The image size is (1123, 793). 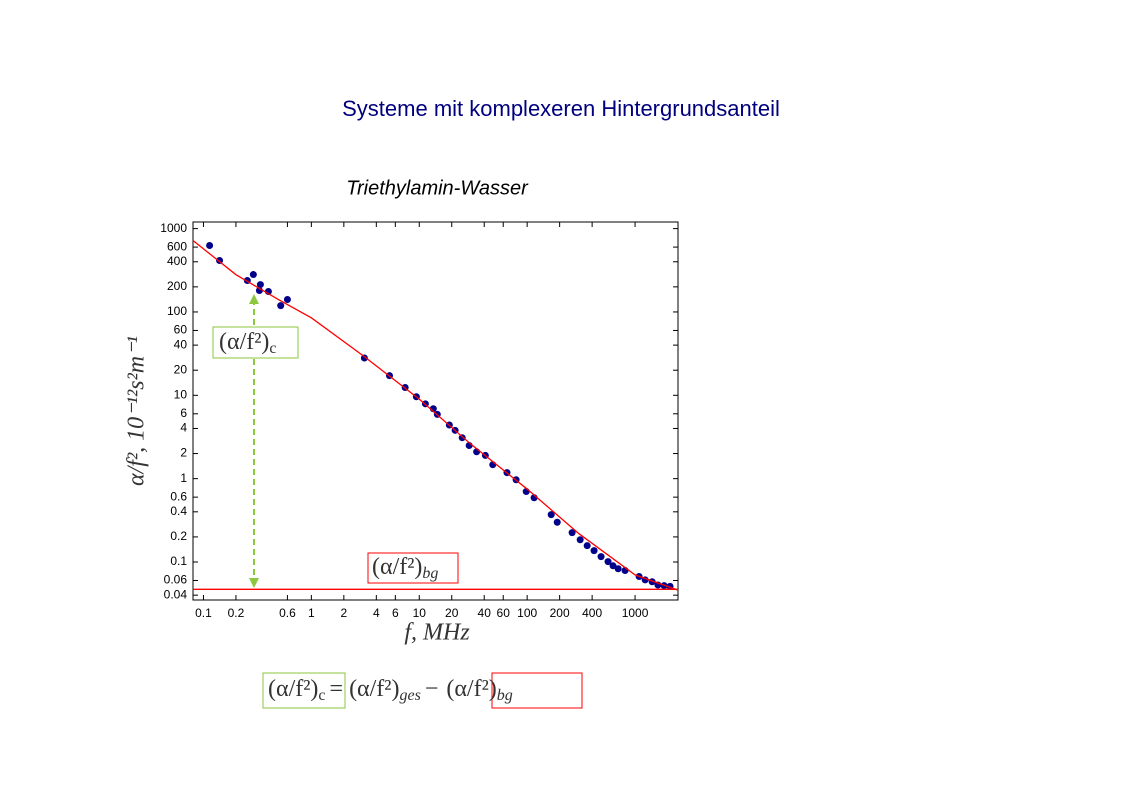 What do you see at coordinates (173, 228) in the screenshot?
I see `y-tick-label: 1000` at bounding box center [173, 228].